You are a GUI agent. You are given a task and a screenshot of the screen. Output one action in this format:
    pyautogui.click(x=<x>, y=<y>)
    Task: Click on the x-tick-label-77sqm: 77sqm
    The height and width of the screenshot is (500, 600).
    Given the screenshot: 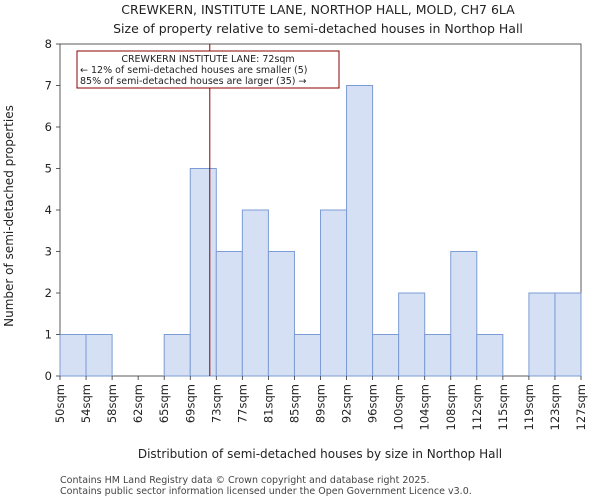 What is the action you would take?
    pyautogui.click(x=242, y=403)
    